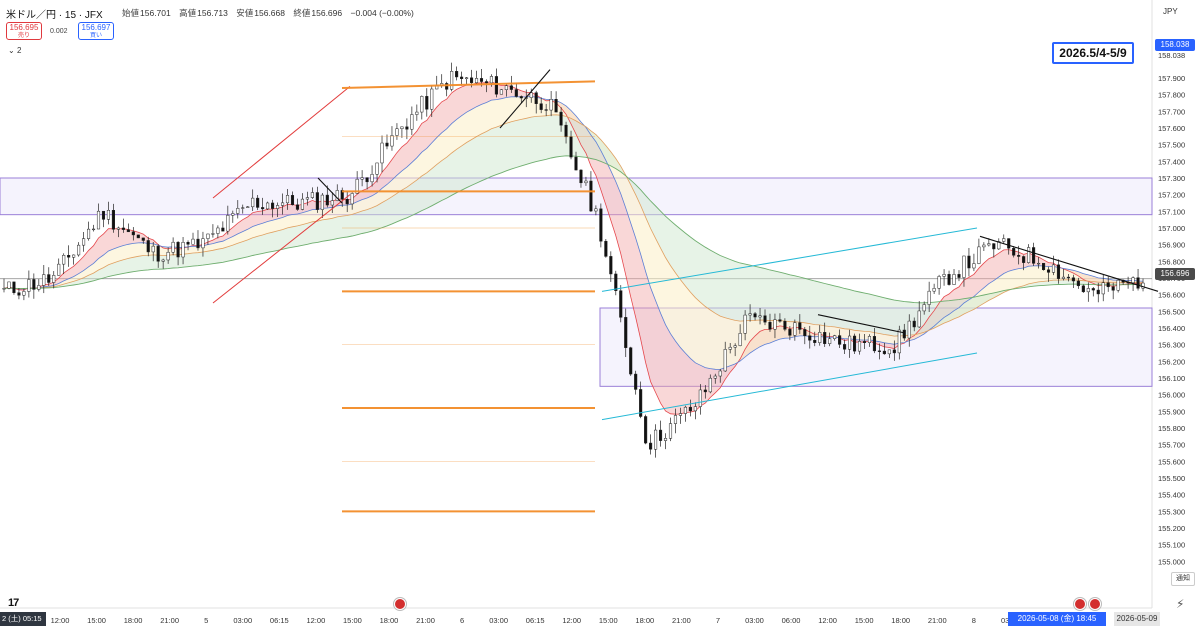 This screenshot has height=631, width=1200. Describe the element at coordinates (96, 620) in the screenshot. I see `x-tick-label: 15:00` at that location.